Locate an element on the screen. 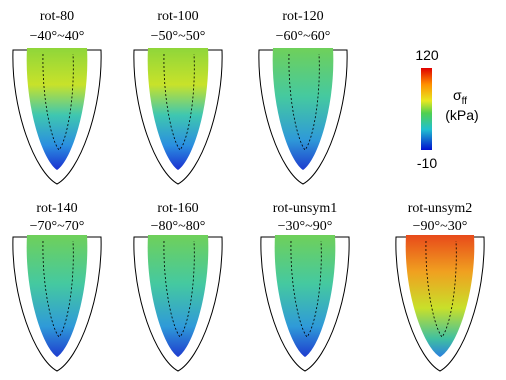 The width and height of the screenshot is (506, 380). subscript: ff is located at coordinates (465, 101).